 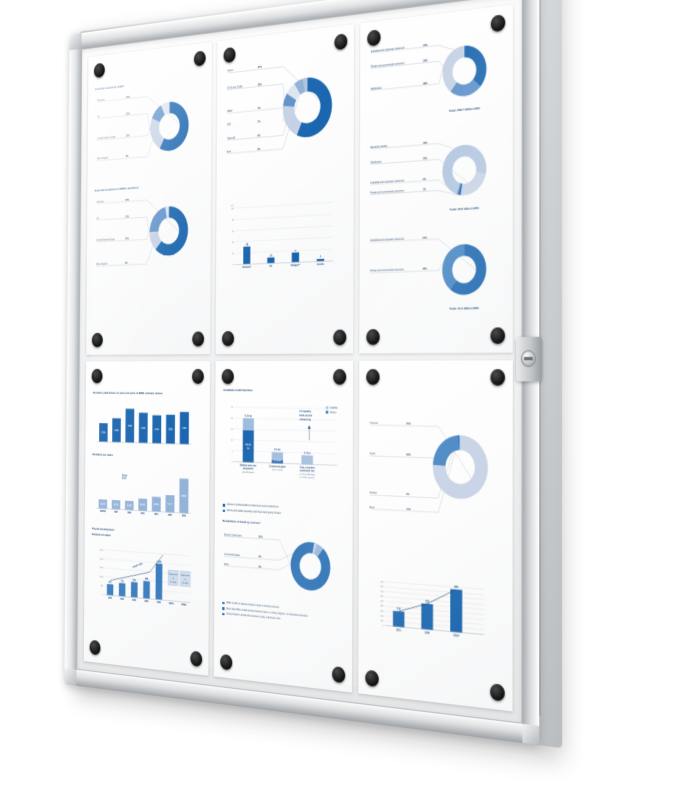 What do you see at coordinates (278, 461) in the screenshot?
I see `bar-inner-label: € 1.5 bn` at bounding box center [278, 461].